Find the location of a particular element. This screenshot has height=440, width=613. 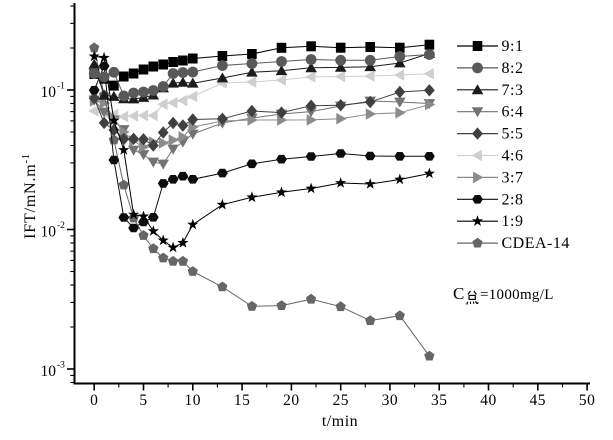

svg-text: 1:9 is located at coordinates (513, 221).